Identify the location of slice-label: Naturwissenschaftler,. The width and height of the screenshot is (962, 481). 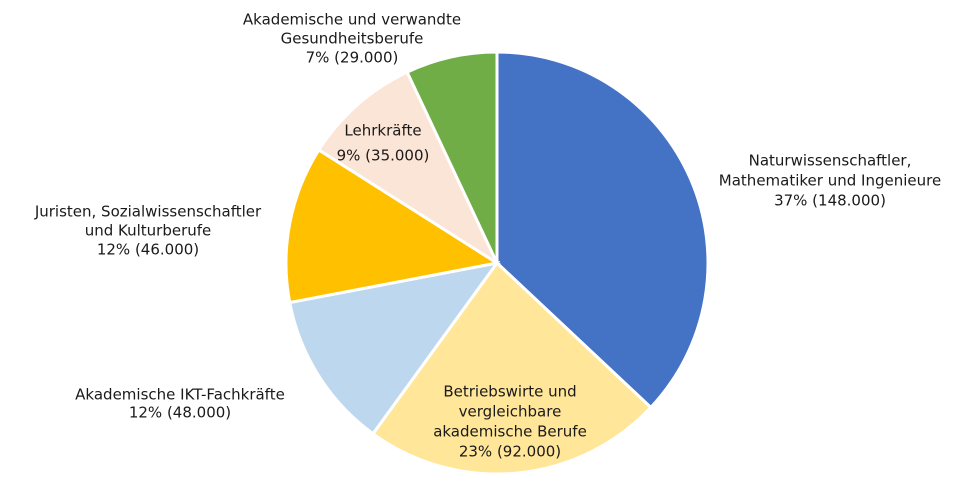
(830, 161).